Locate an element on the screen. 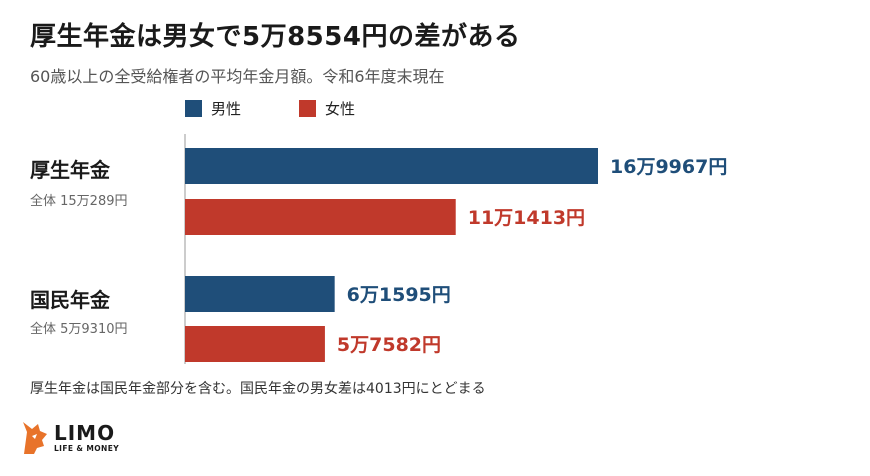 The width and height of the screenshot is (870, 476). data-label-male-kokumin: 6万1595円 is located at coordinates (399, 295).